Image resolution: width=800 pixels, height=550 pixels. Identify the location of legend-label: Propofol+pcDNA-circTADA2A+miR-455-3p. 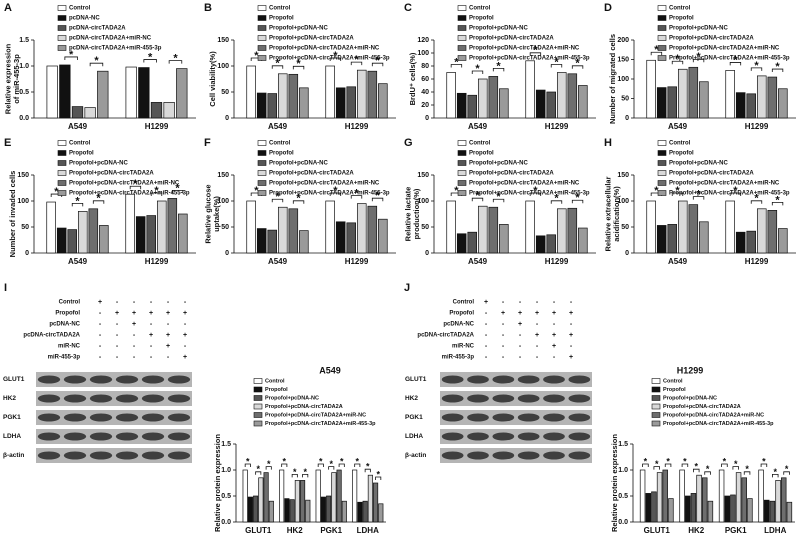
(529, 59).